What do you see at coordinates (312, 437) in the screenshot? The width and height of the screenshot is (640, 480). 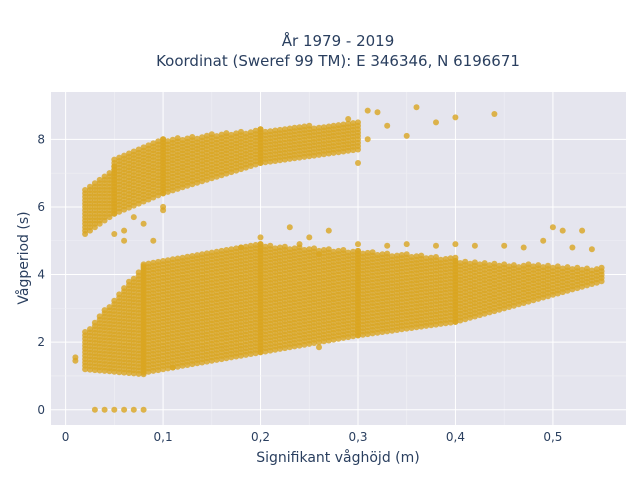 I see `x-axis-ticks: 0 0,1 0,2 0,3 0,4 0,5` at bounding box center [312, 437].